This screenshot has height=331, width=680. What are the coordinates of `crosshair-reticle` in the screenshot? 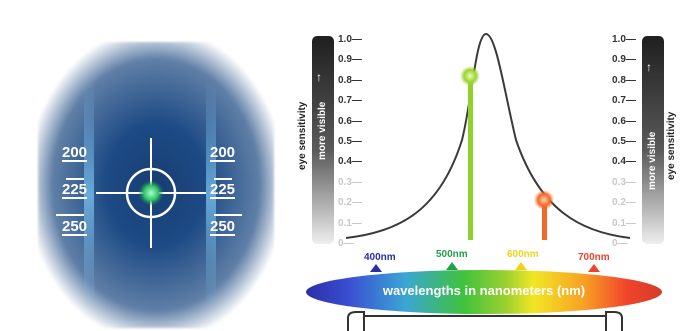 It's located at (151, 193).